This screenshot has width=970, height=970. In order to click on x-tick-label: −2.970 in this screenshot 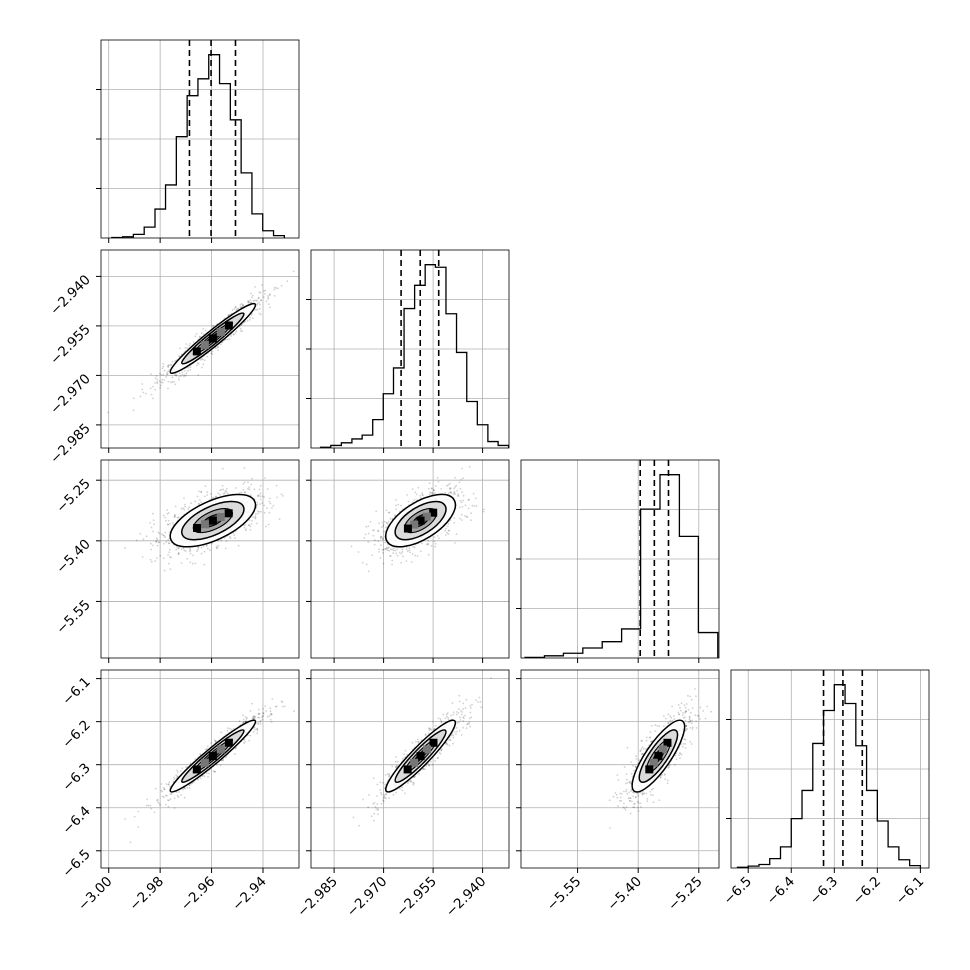, I will do `click(367, 897)`.